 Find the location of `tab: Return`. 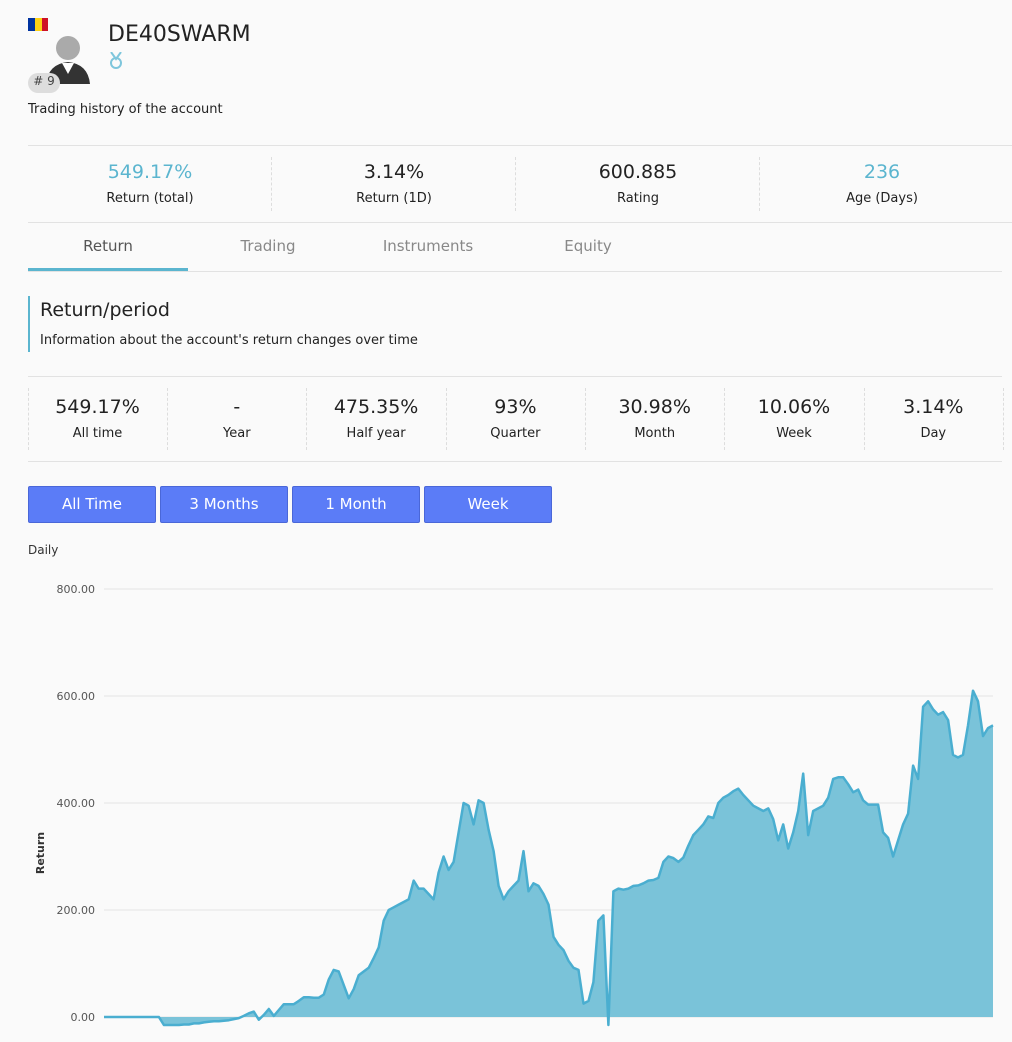

tab: Return is located at coordinates (108, 246).